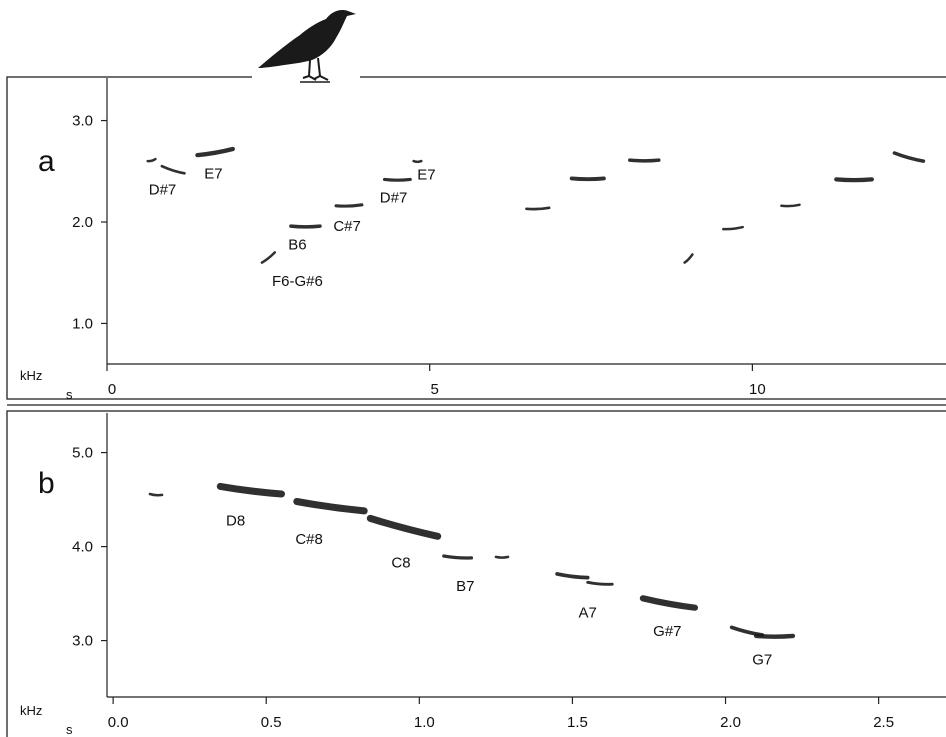 The image size is (946, 737). I want to click on panel-a-x-tick-label: 10, so click(757, 389).